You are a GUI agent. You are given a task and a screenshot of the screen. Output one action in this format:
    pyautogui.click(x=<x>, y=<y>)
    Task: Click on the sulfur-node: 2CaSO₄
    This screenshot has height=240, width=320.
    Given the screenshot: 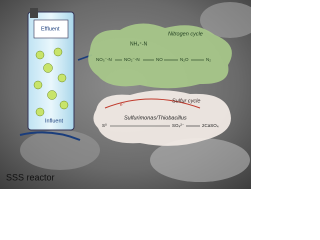 What is the action you would take?
    pyautogui.click(x=210, y=125)
    